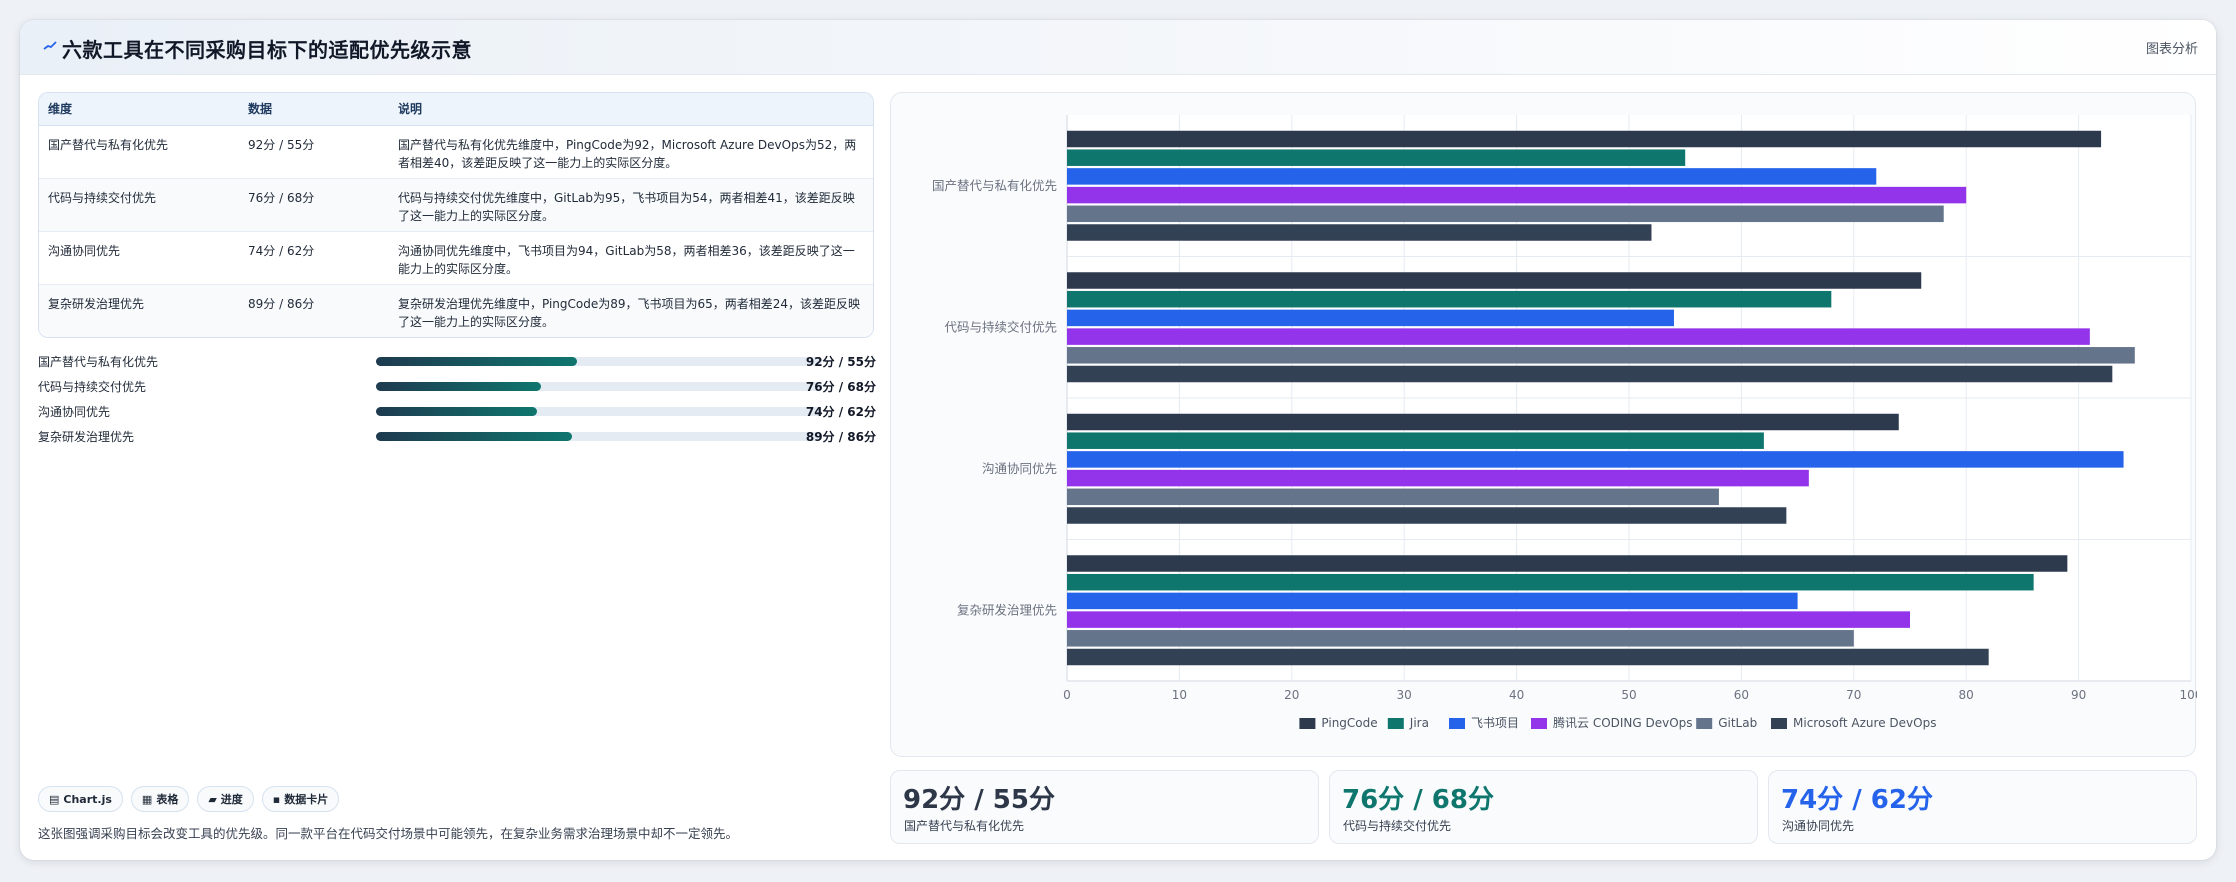 This screenshot has height=882, width=2236. I want to click on x-tick-label: 10, so click(1179, 695).